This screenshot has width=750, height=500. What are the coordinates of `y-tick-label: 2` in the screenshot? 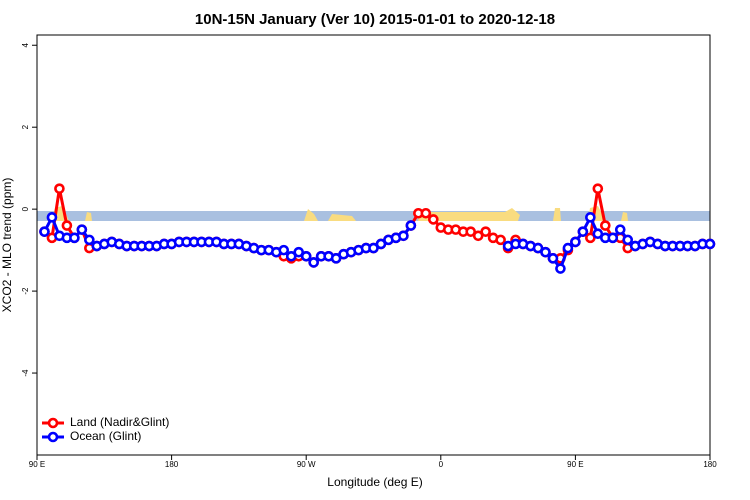 It's located at (25, 126).